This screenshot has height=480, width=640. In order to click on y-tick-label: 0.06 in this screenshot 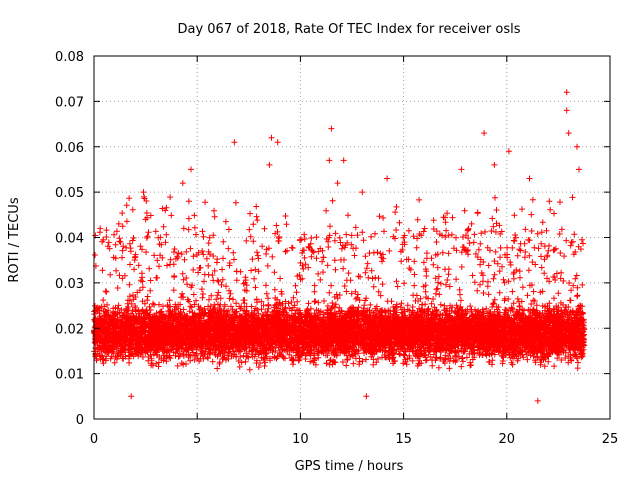, I will do `click(69, 148)`.